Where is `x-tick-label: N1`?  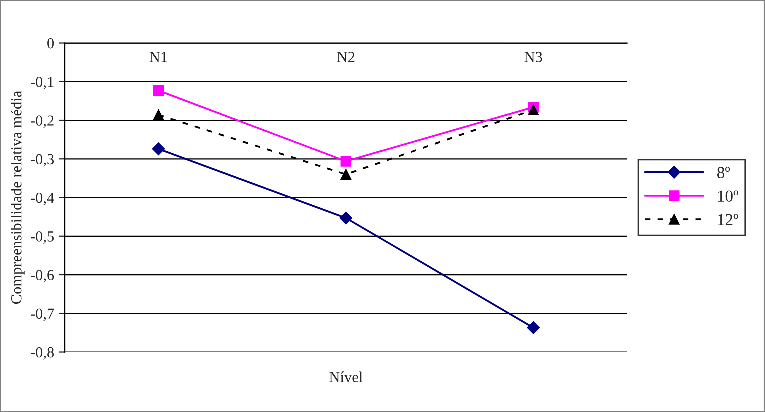
x-tick-label: N1 is located at coordinates (159, 57).